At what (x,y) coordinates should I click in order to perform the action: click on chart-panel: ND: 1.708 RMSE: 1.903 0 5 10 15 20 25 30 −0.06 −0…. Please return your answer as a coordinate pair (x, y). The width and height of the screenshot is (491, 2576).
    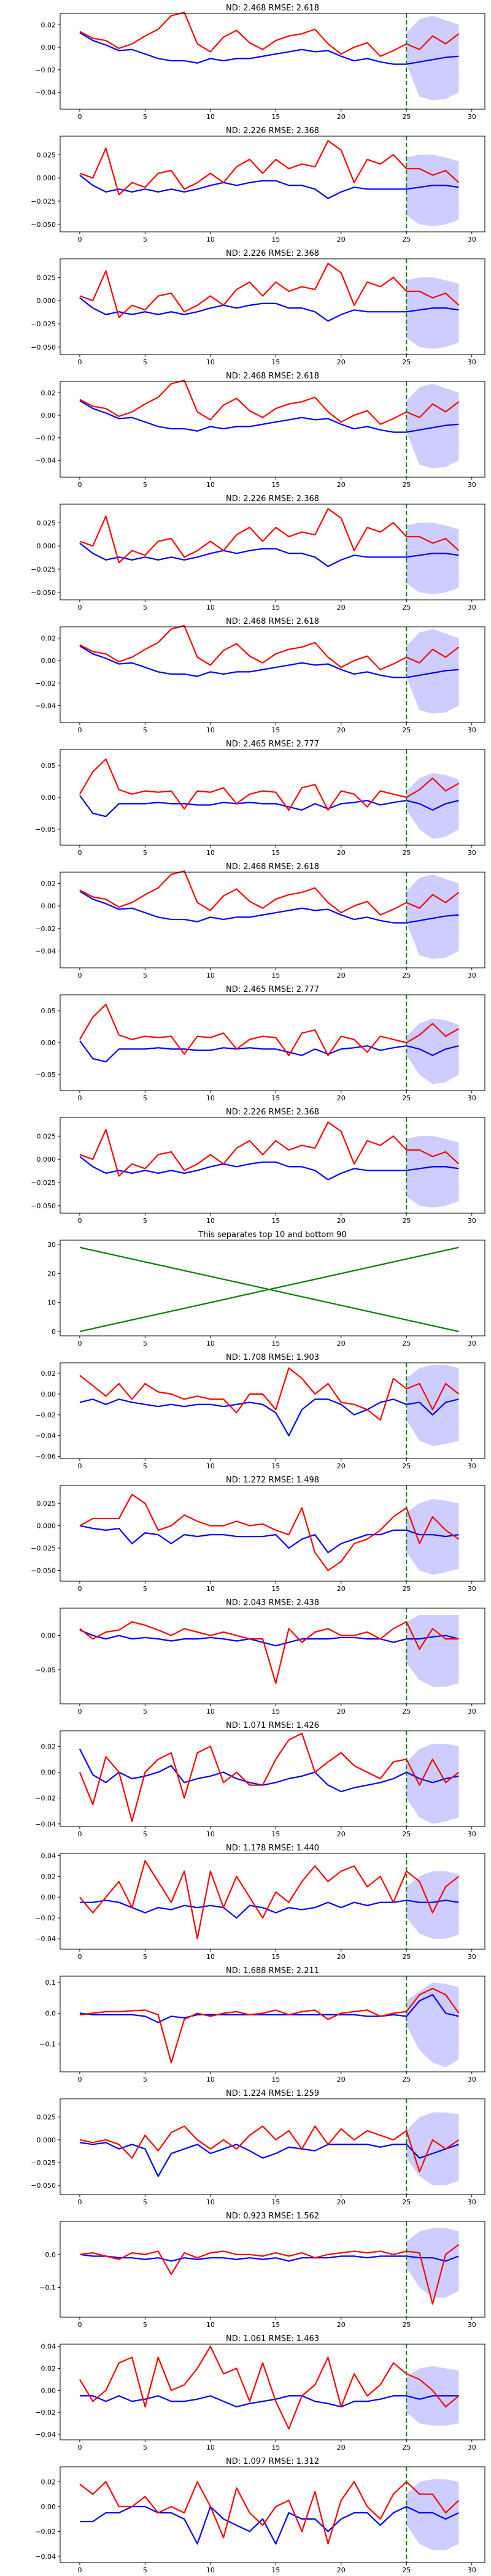
    Looking at the image, I should click on (260, 1411).